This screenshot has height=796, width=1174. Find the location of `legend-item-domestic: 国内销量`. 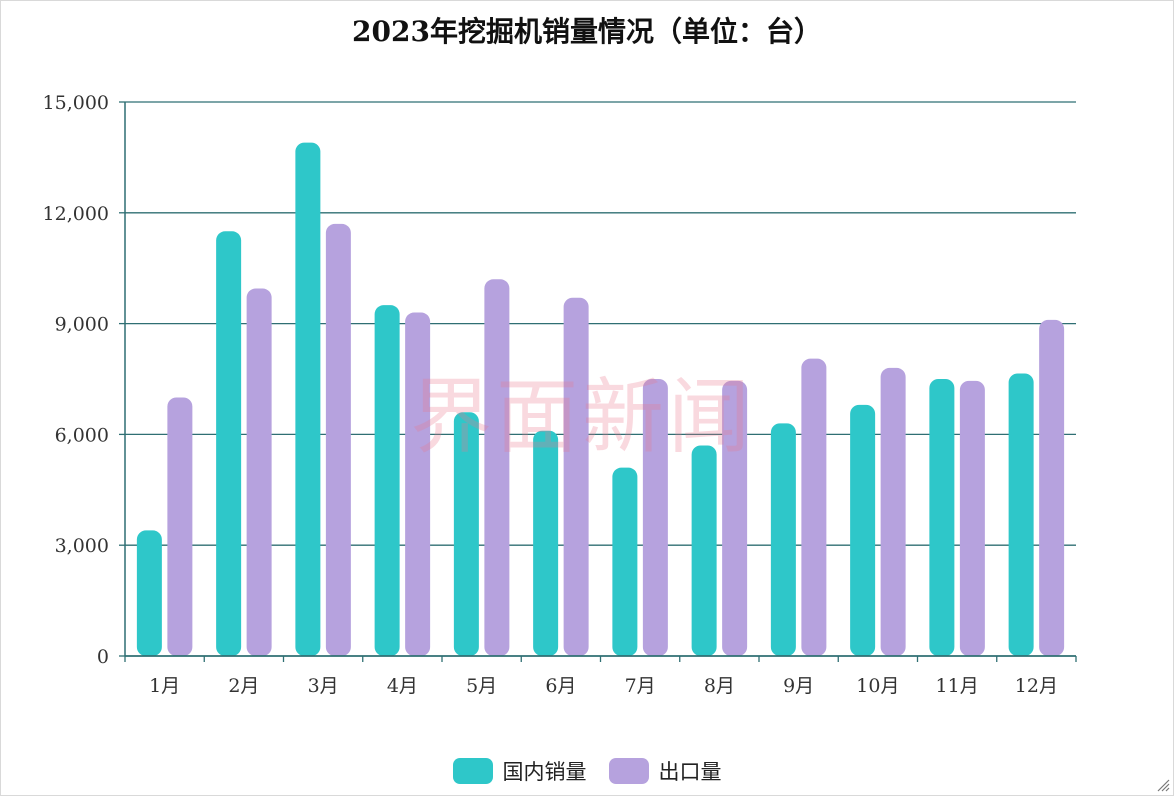

legend-item-domestic: 国内销量 is located at coordinates (519, 771).